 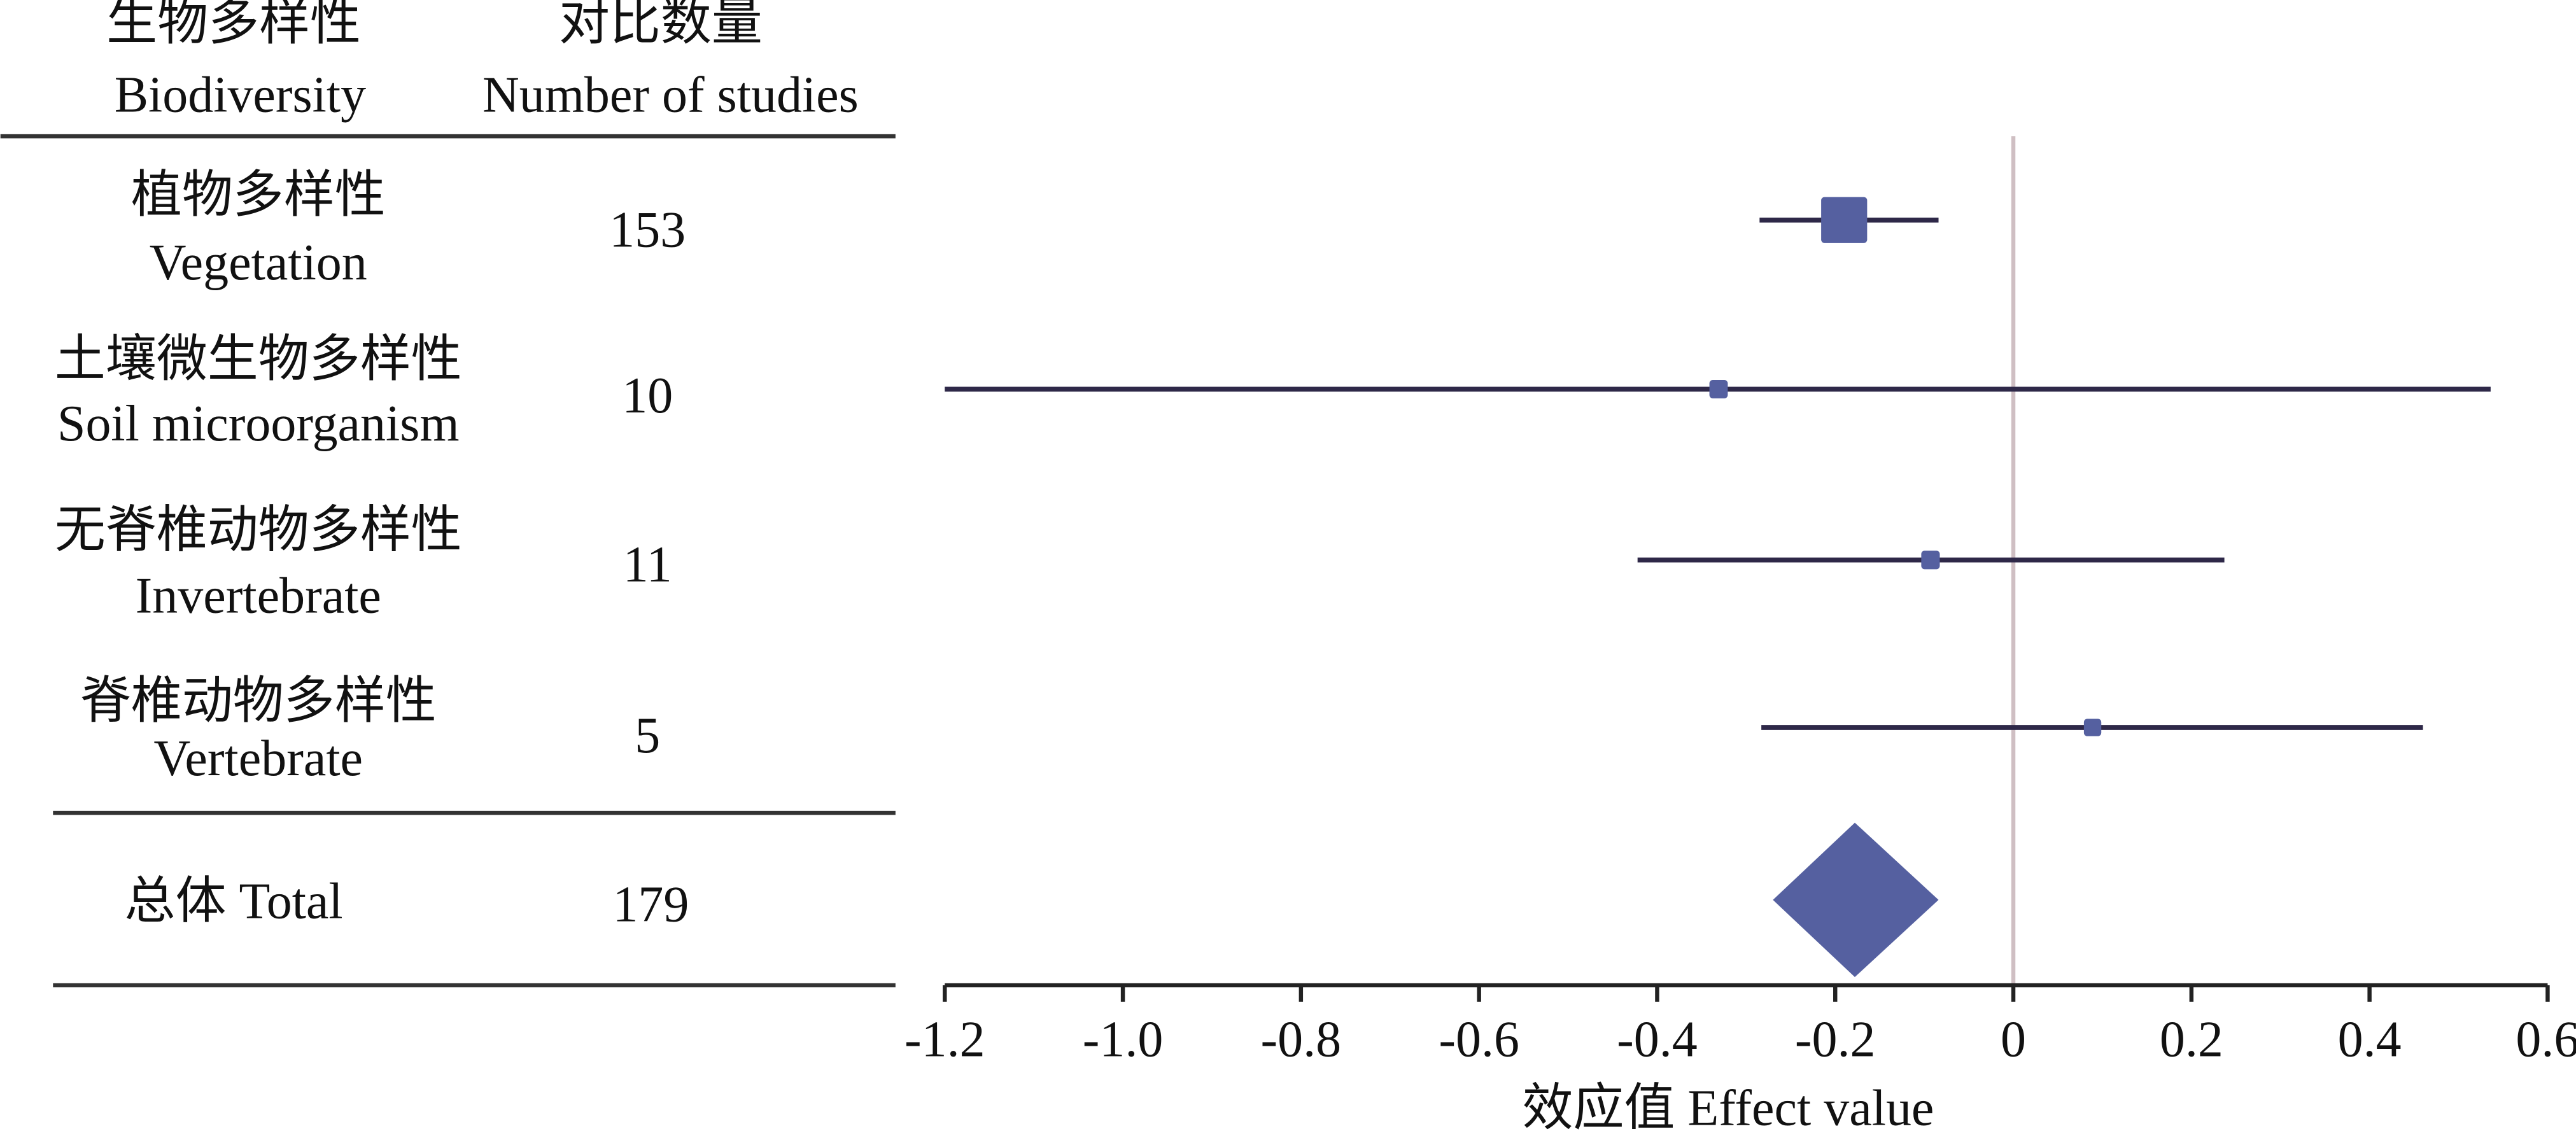 I want to click on x-tick-label: -0.2, so click(x=1836, y=1039).